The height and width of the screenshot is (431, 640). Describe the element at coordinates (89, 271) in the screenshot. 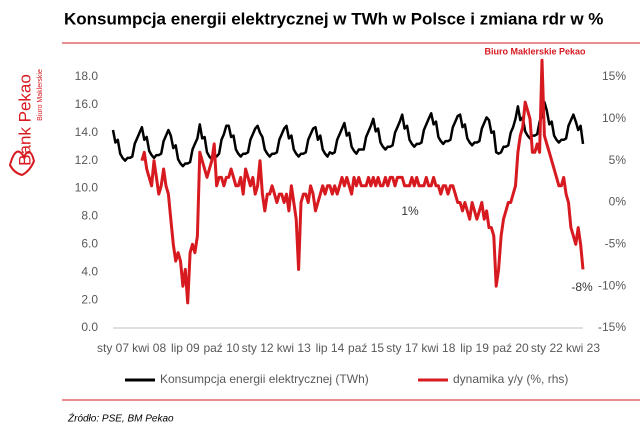

I see `y-tick-label: 4.0` at that location.